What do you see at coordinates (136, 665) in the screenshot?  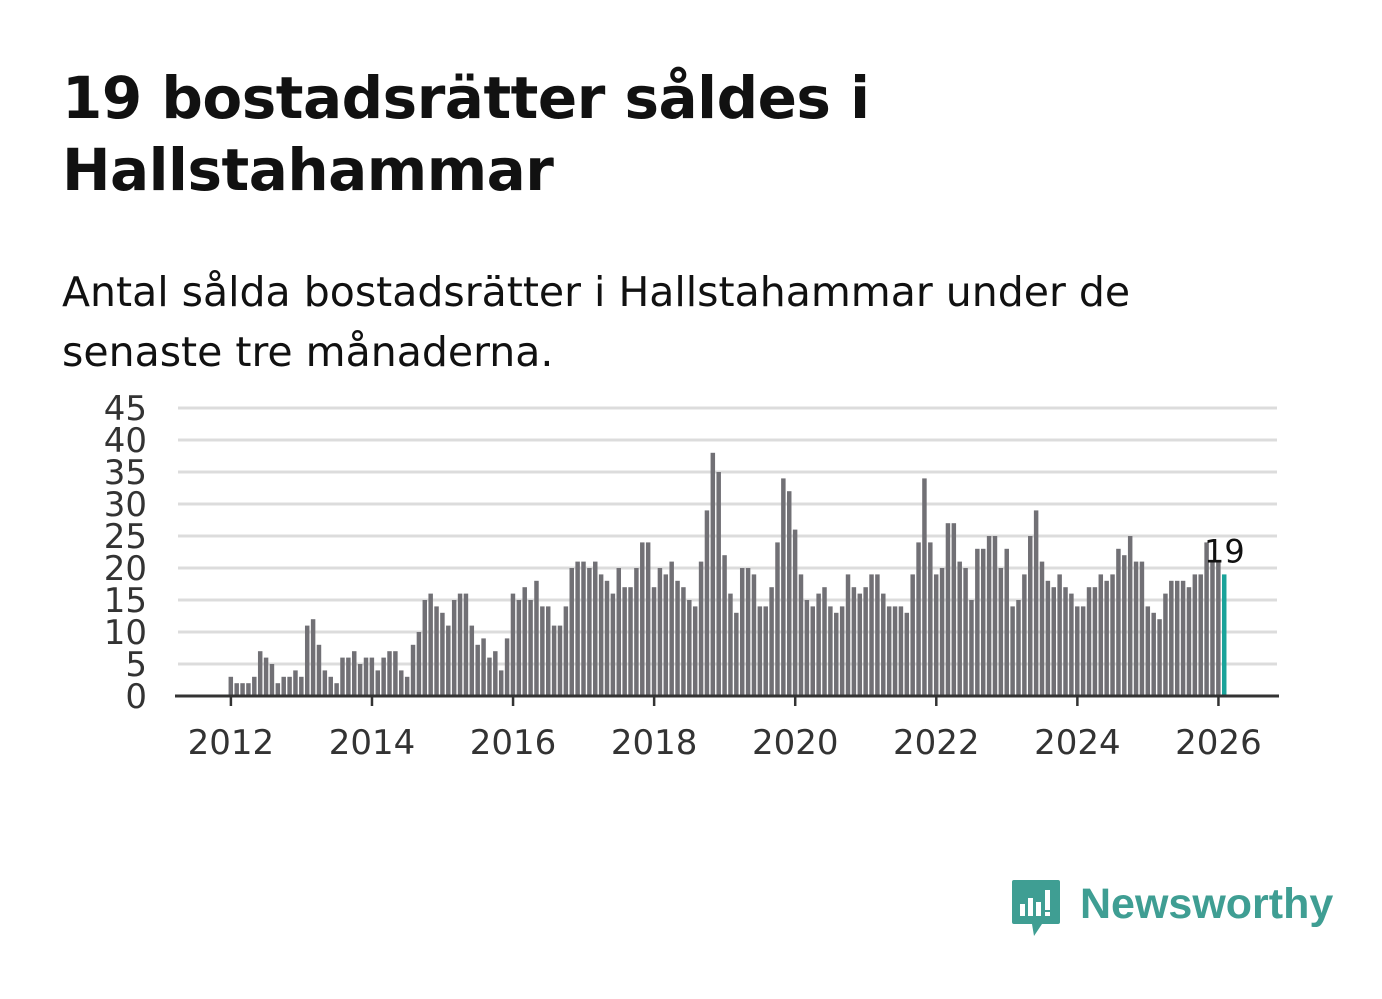 I see `y-tick-label-5: 5` at bounding box center [136, 665].